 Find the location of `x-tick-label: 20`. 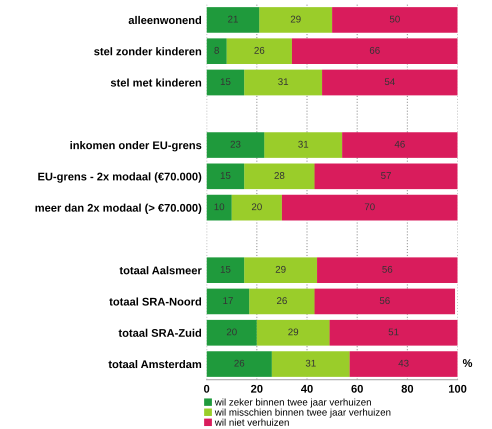

x-tick-label: 20 is located at coordinates (257, 388).